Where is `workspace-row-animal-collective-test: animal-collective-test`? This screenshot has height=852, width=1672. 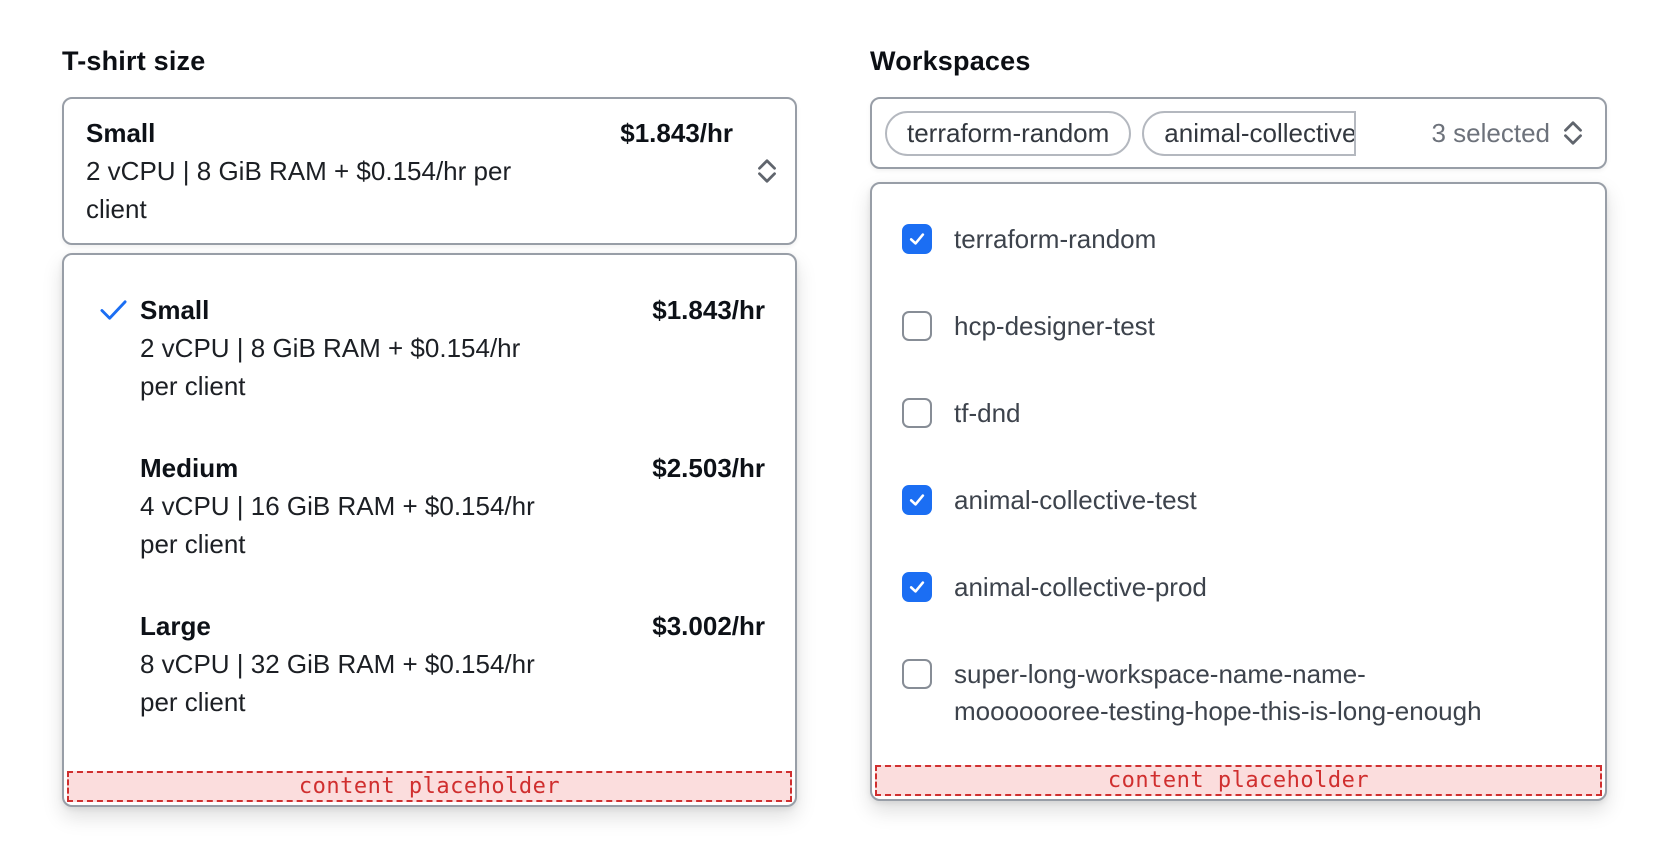
workspace-row-animal-collective-test: animal-collective-test is located at coordinates (1238, 500).